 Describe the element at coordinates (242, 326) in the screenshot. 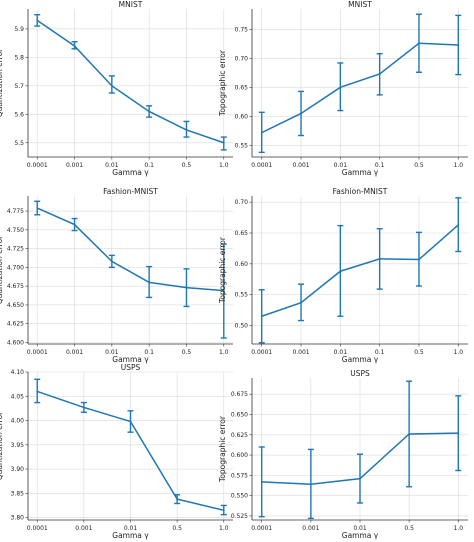

I see `y-tick-label: 0.50` at that location.